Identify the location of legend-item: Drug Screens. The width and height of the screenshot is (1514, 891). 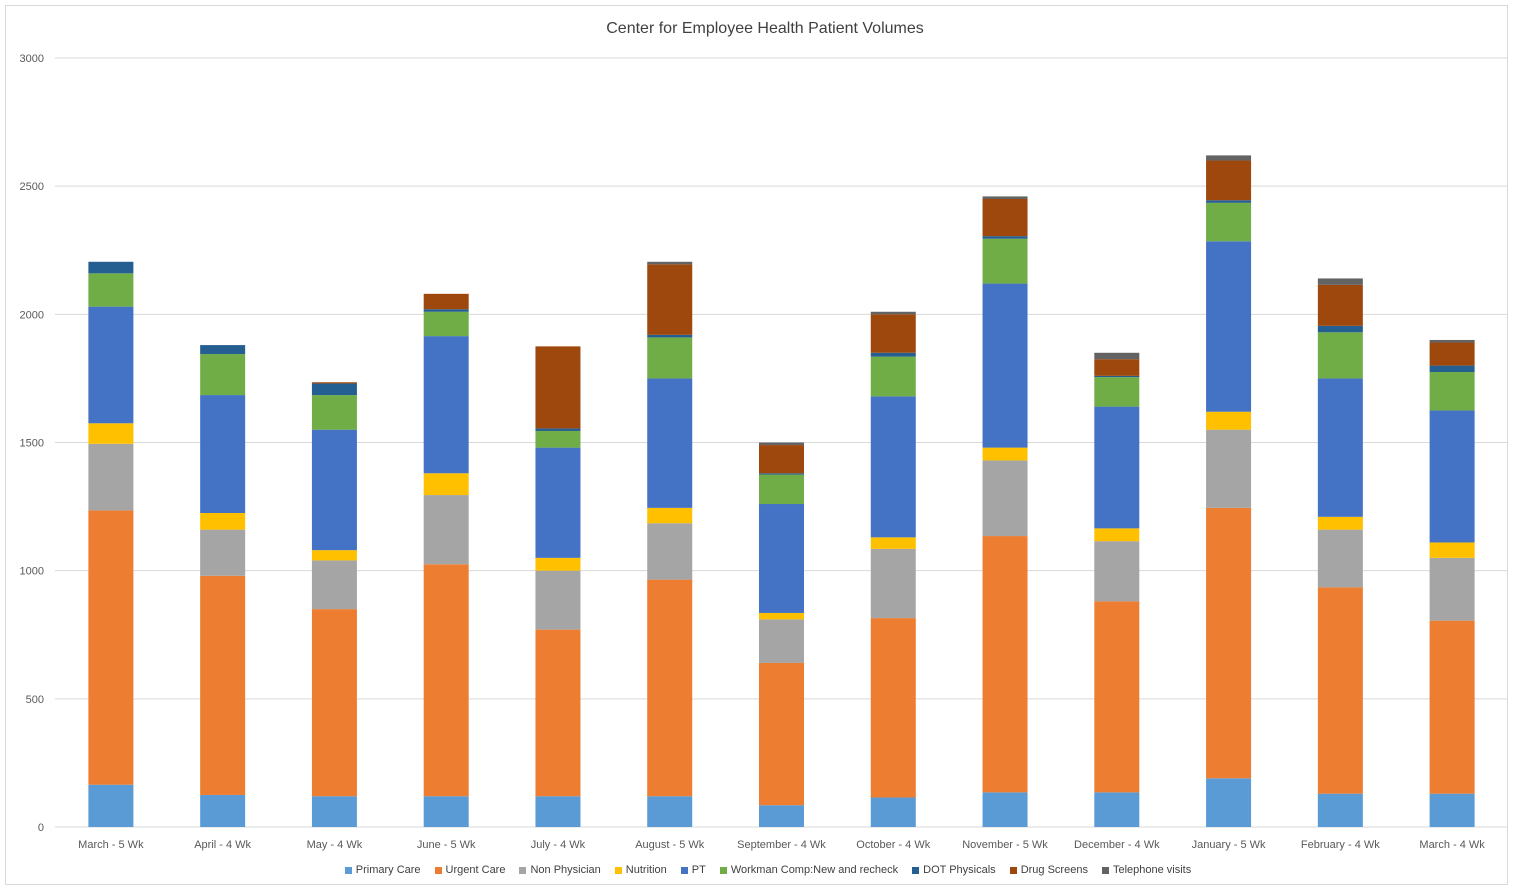
(1048, 870).